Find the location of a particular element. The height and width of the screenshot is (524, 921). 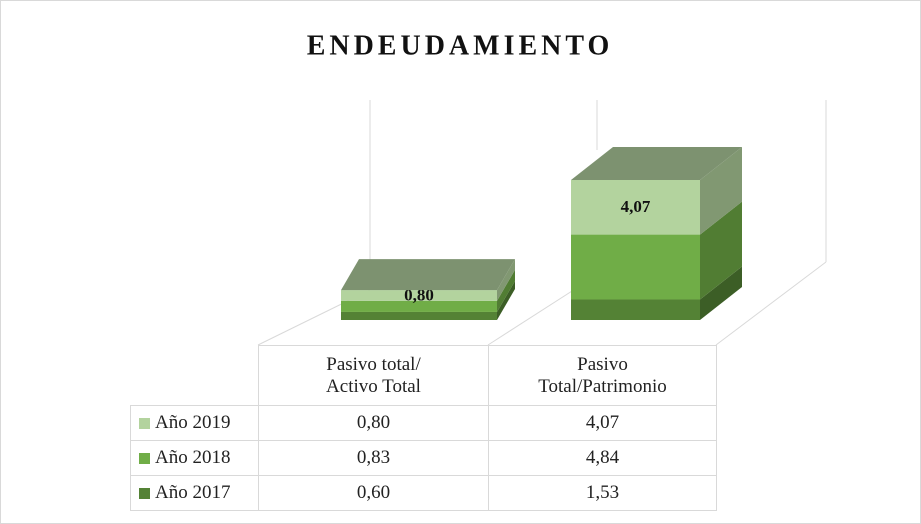

legend-label: Año 2019 is located at coordinates (193, 422).